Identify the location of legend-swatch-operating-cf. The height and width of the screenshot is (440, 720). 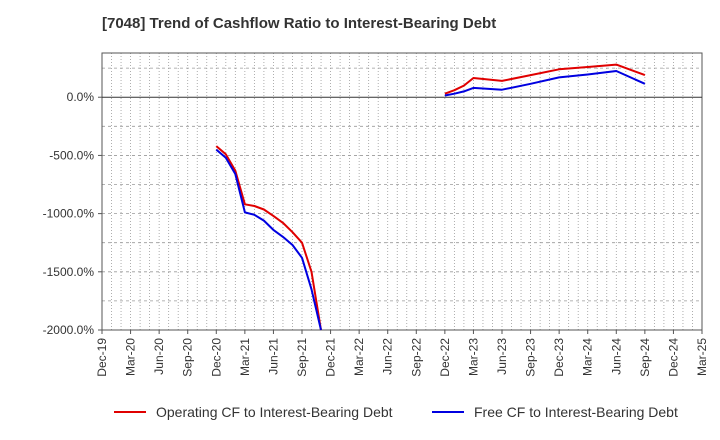
(130, 412).